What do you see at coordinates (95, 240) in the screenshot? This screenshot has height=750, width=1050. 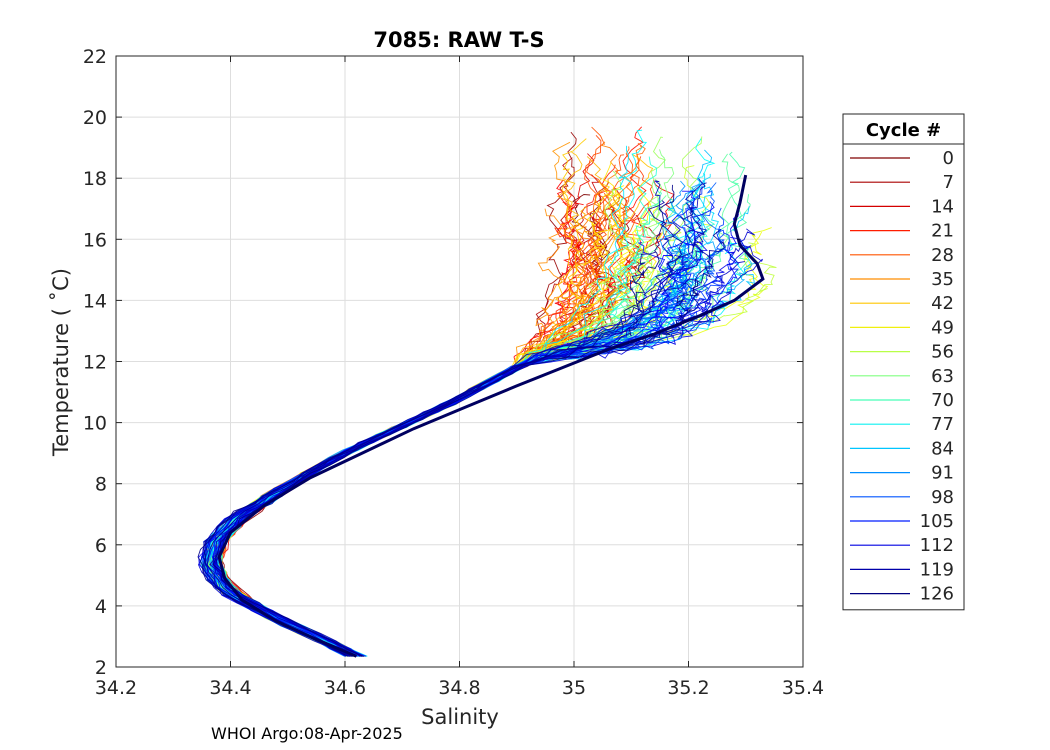 I see `y-tick-label: 16` at bounding box center [95, 240].